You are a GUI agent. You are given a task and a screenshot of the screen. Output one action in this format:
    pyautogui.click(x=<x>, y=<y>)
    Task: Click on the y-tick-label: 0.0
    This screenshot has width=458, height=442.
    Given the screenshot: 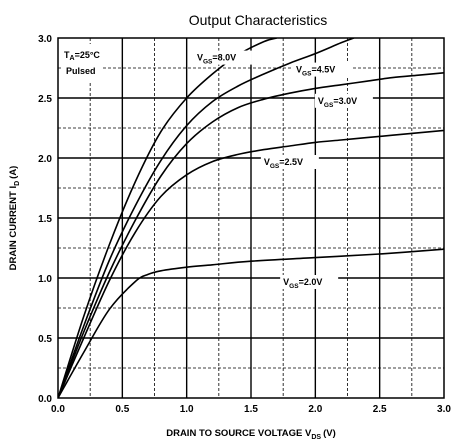 What is the action you would take?
    pyautogui.click(x=45, y=399)
    